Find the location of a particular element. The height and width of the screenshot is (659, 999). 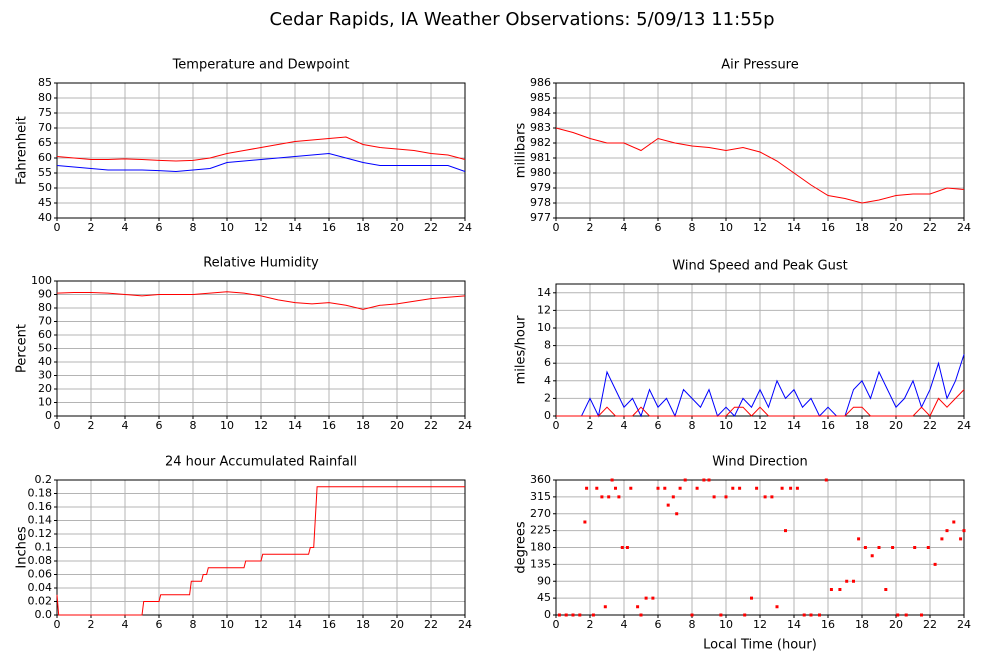

y-tick-label: 977 is located at coordinates (540, 217).